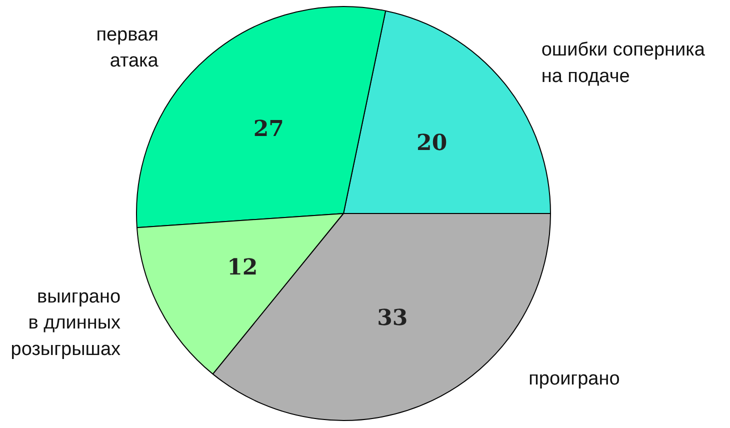 This screenshot has width=730, height=428. I want to click on data-label: 27, so click(268, 129).